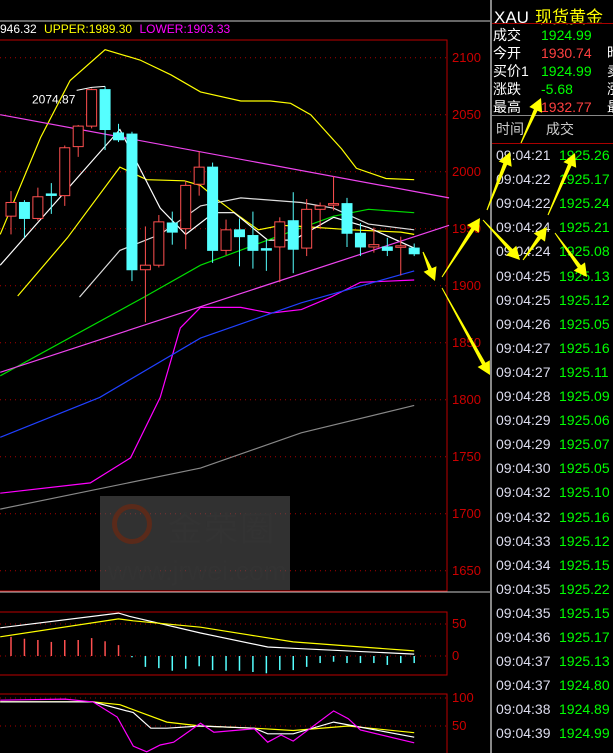 This screenshot has height=753, width=613. What do you see at coordinates (222, 530) in the screenshot?
I see `watermark-brand: 金荣圈` at bounding box center [222, 530].